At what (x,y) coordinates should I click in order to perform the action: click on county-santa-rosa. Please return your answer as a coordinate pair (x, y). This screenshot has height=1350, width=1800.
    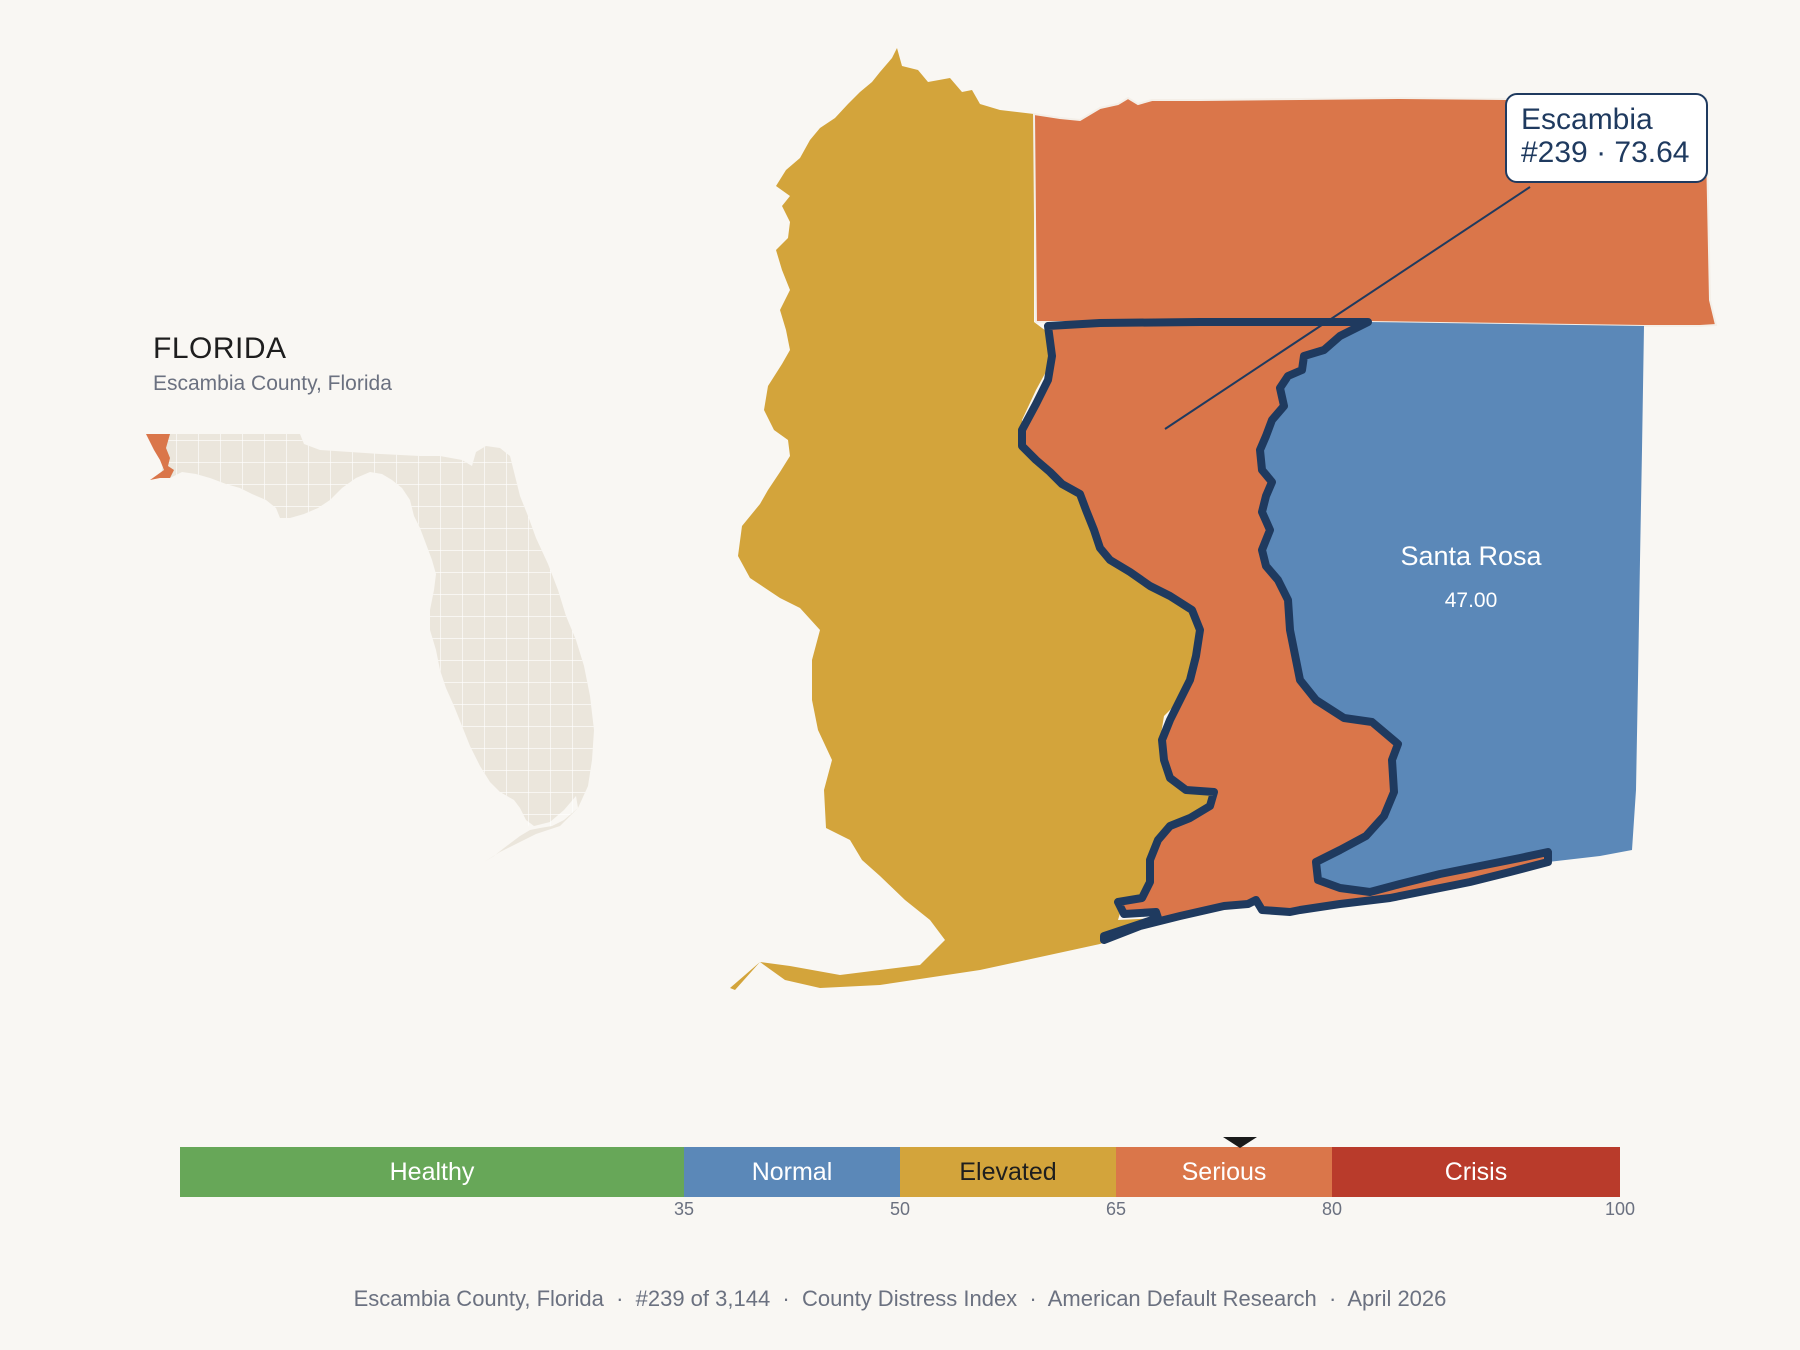
    Looking at the image, I should click on (1452, 609).